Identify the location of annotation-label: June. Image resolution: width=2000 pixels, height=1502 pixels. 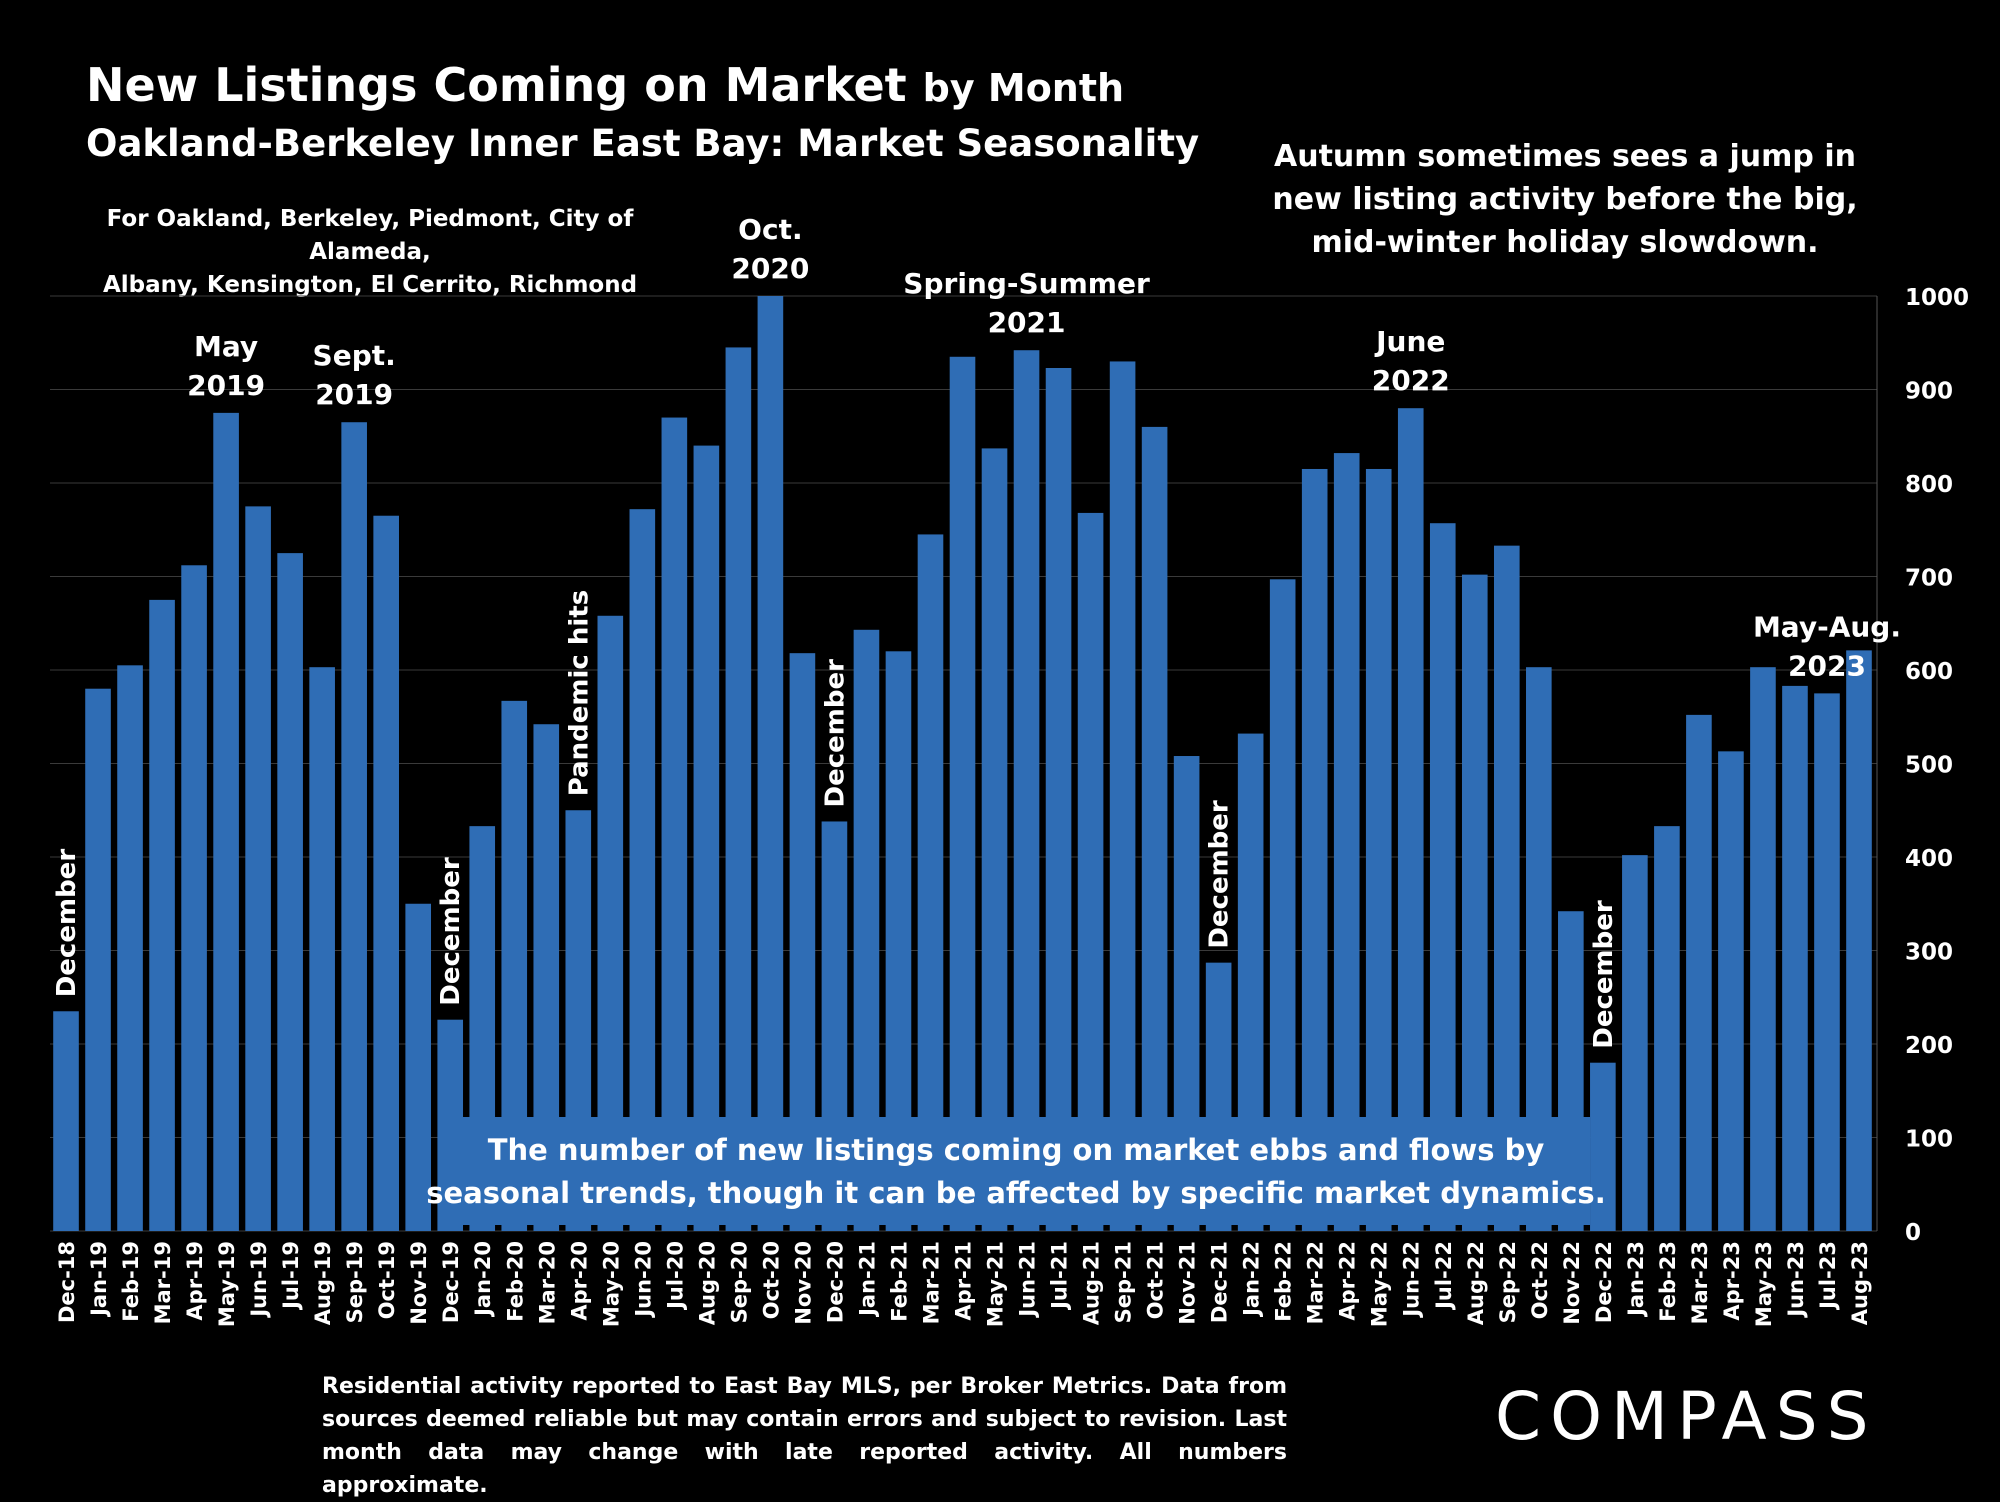
(1409, 341).